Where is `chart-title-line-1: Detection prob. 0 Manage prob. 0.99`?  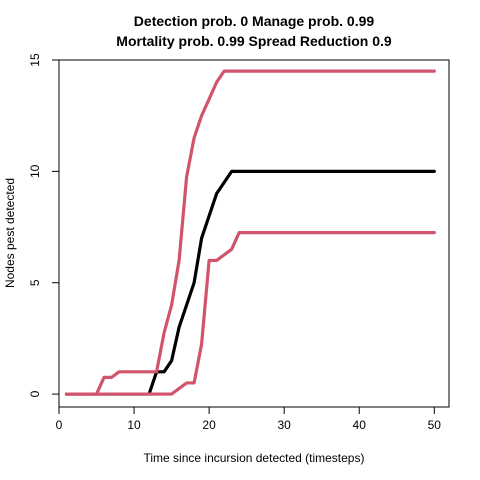
chart-title-line-1: Detection prob. 0 Manage prob. 0.99 is located at coordinates (254, 21).